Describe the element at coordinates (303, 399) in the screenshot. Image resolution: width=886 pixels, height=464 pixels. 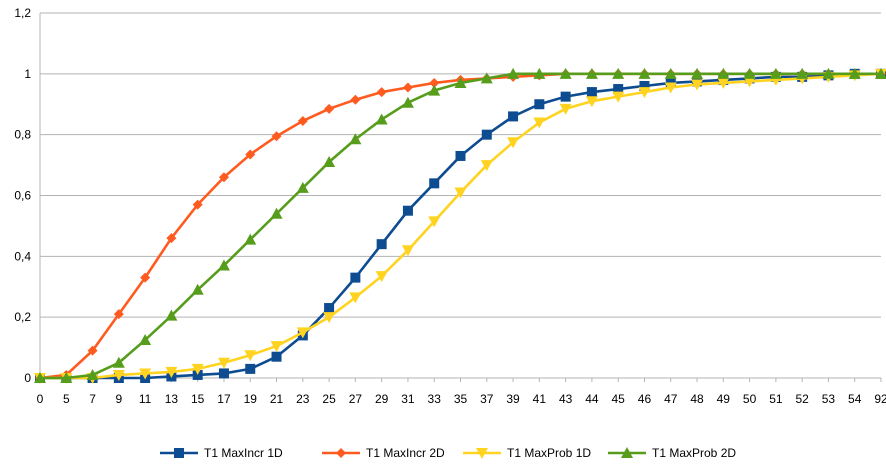
I see `x-tick-label: 23` at that location.